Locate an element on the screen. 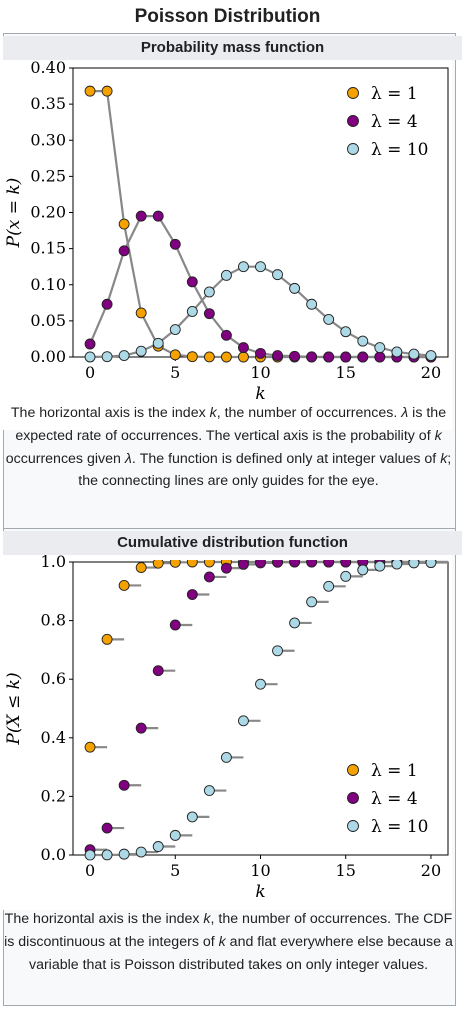  y-tick-label: 0.8 is located at coordinates (53, 620).